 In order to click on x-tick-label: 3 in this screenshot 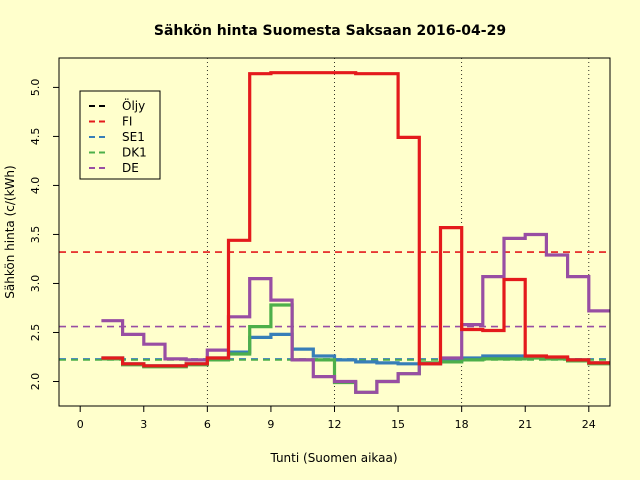, I will do `click(143, 424)`.